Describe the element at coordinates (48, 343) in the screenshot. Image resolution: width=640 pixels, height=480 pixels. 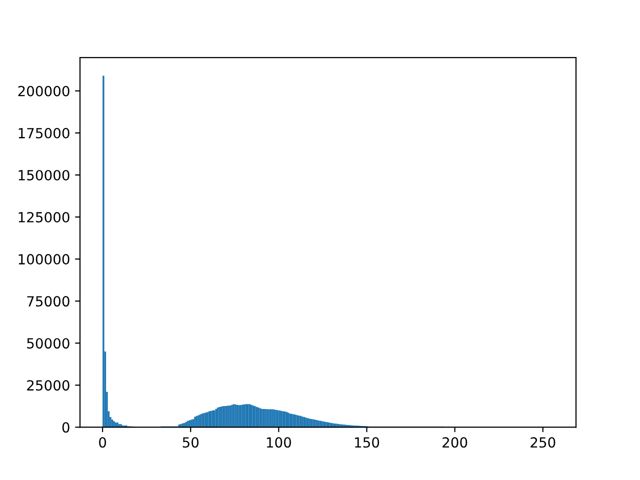
I see `y-tick-label: 50000` at that location.